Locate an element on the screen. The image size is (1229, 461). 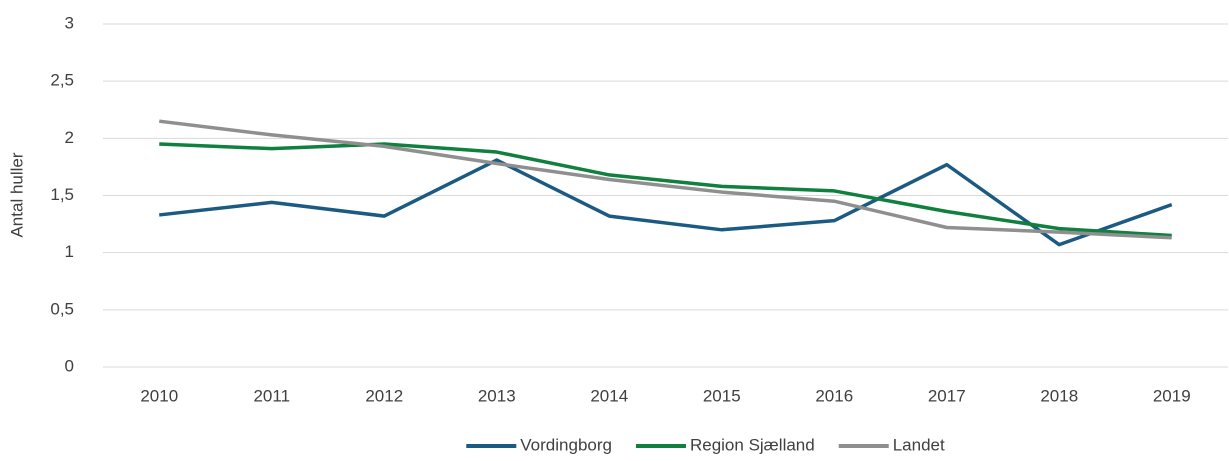
x-tick-label: 2014 is located at coordinates (609, 395).